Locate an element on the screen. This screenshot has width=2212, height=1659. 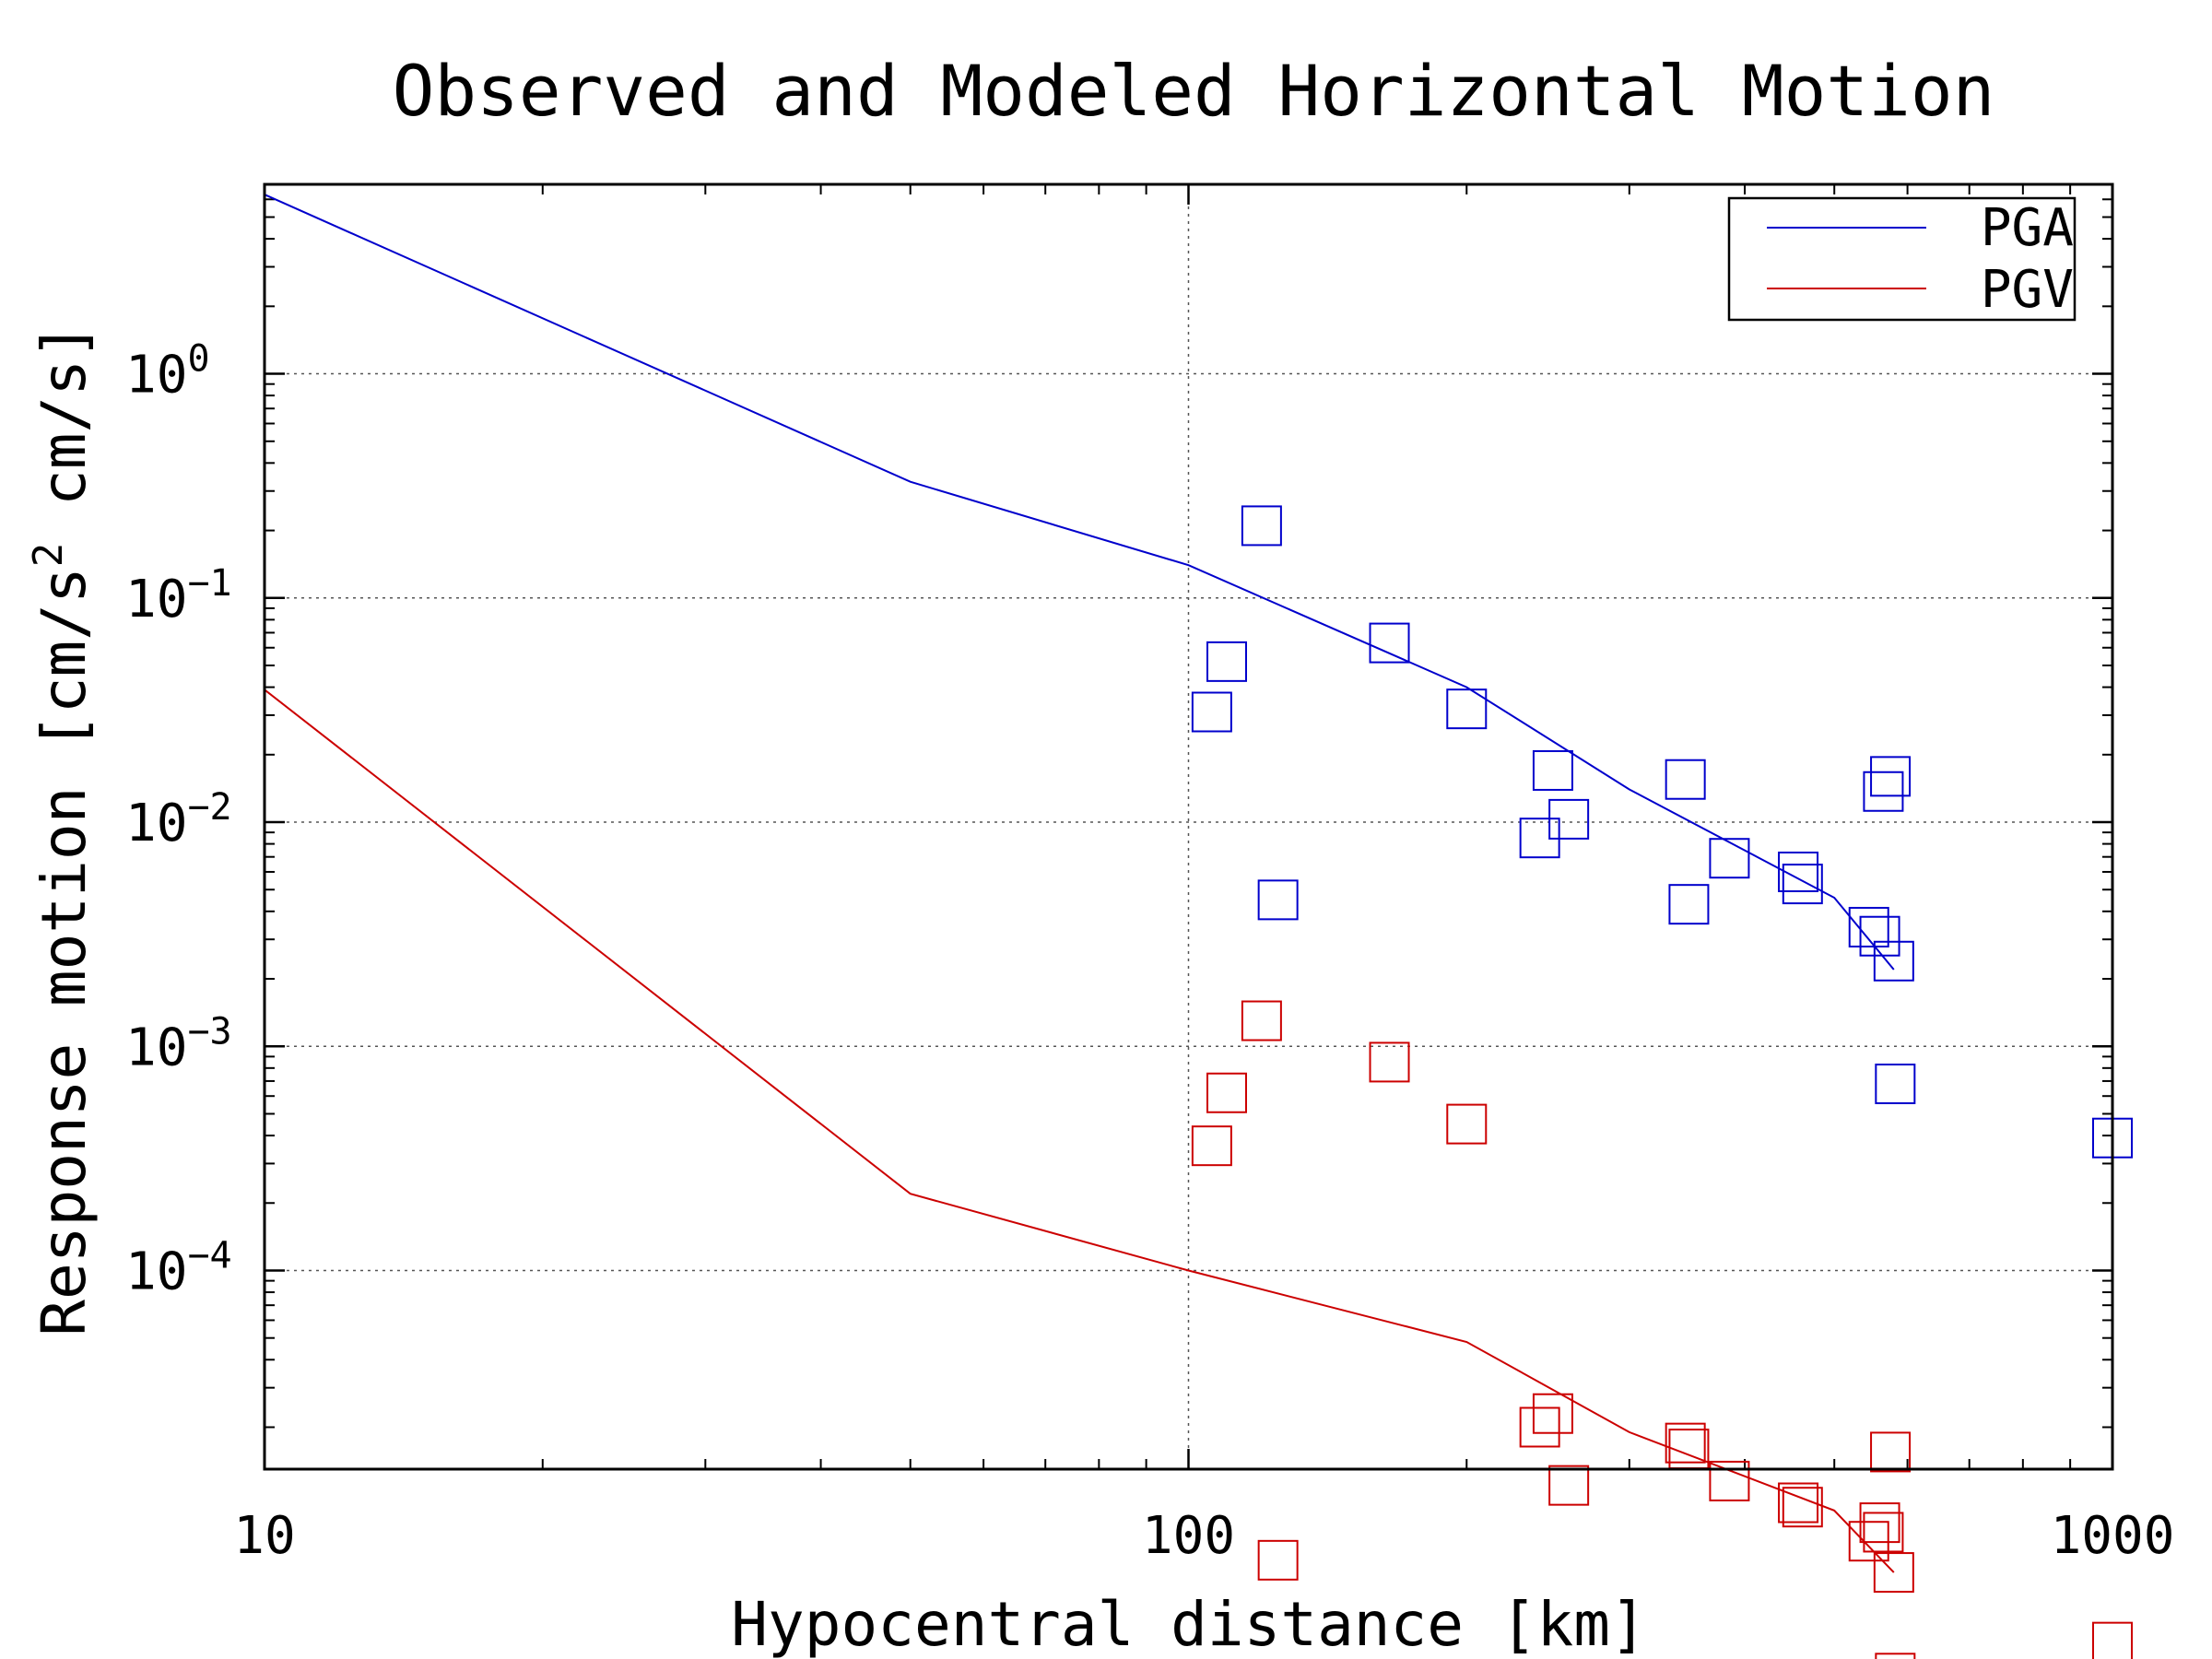
y-tick-label-exponent: −2 is located at coordinates (209, 807).